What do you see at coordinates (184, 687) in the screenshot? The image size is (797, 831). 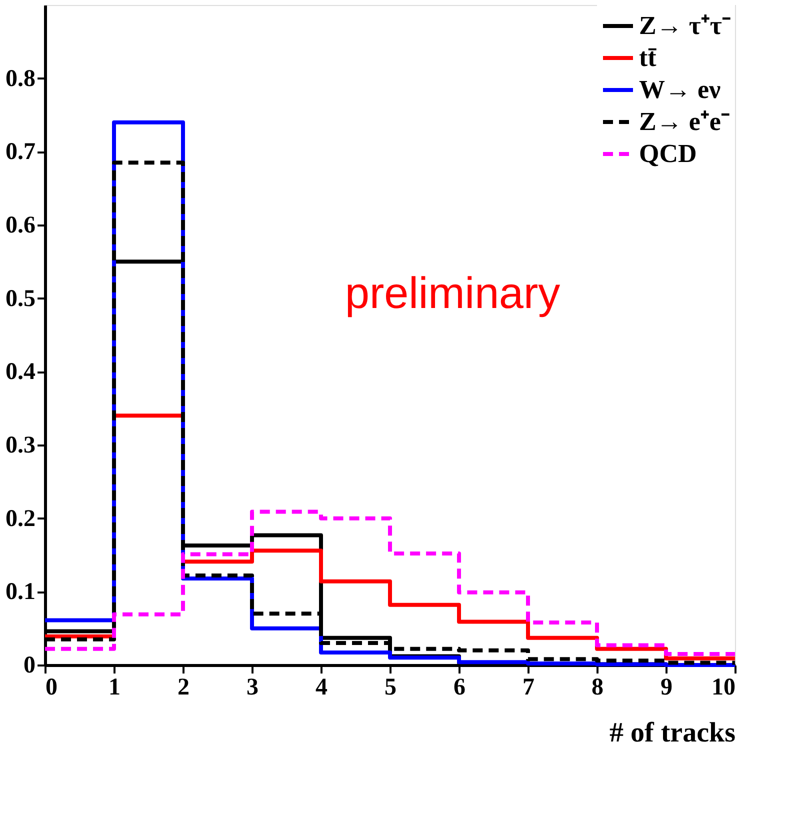 I see `x-tick-label: 2` at bounding box center [184, 687].